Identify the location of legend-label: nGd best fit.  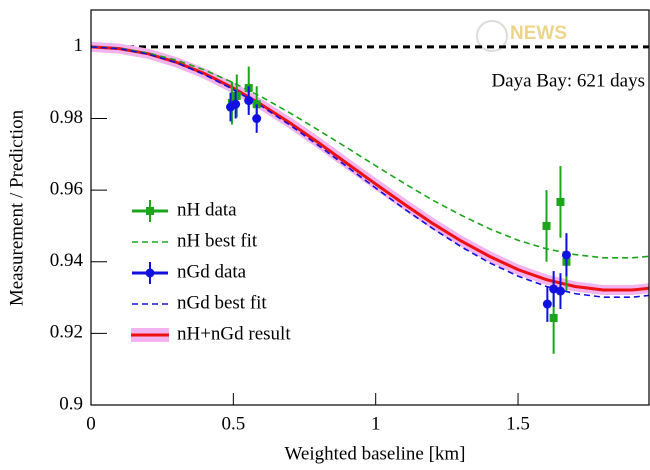
(222, 302).